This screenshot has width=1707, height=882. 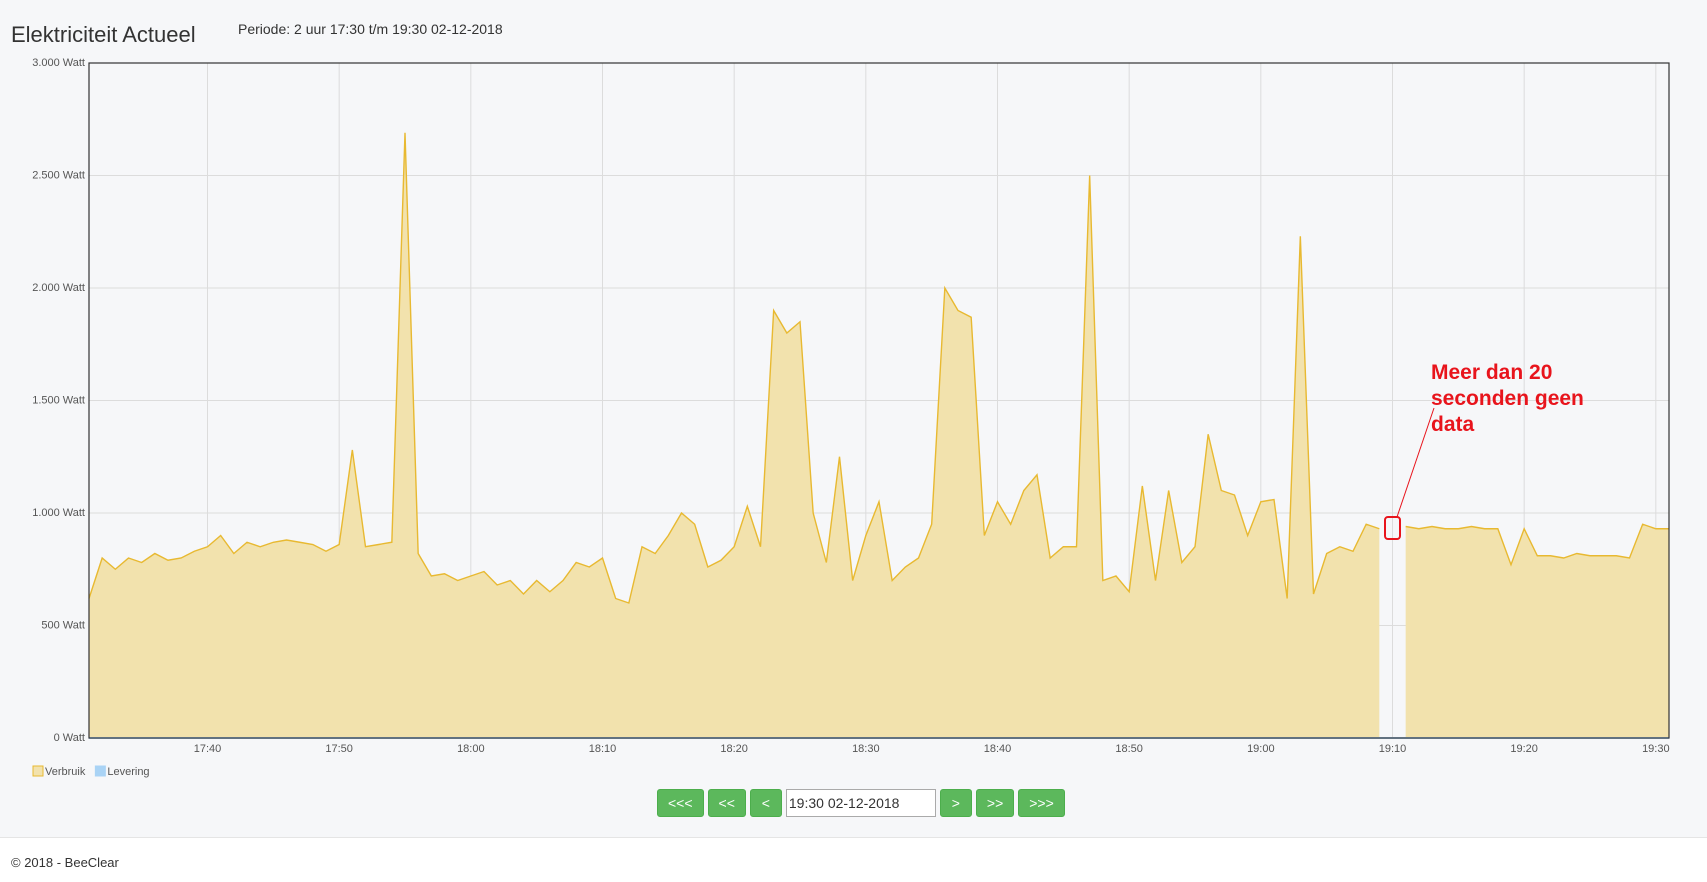 What do you see at coordinates (58, 513) in the screenshot?
I see `y-tick-label: 1.000 Watt` at bounding box center [58, 513].